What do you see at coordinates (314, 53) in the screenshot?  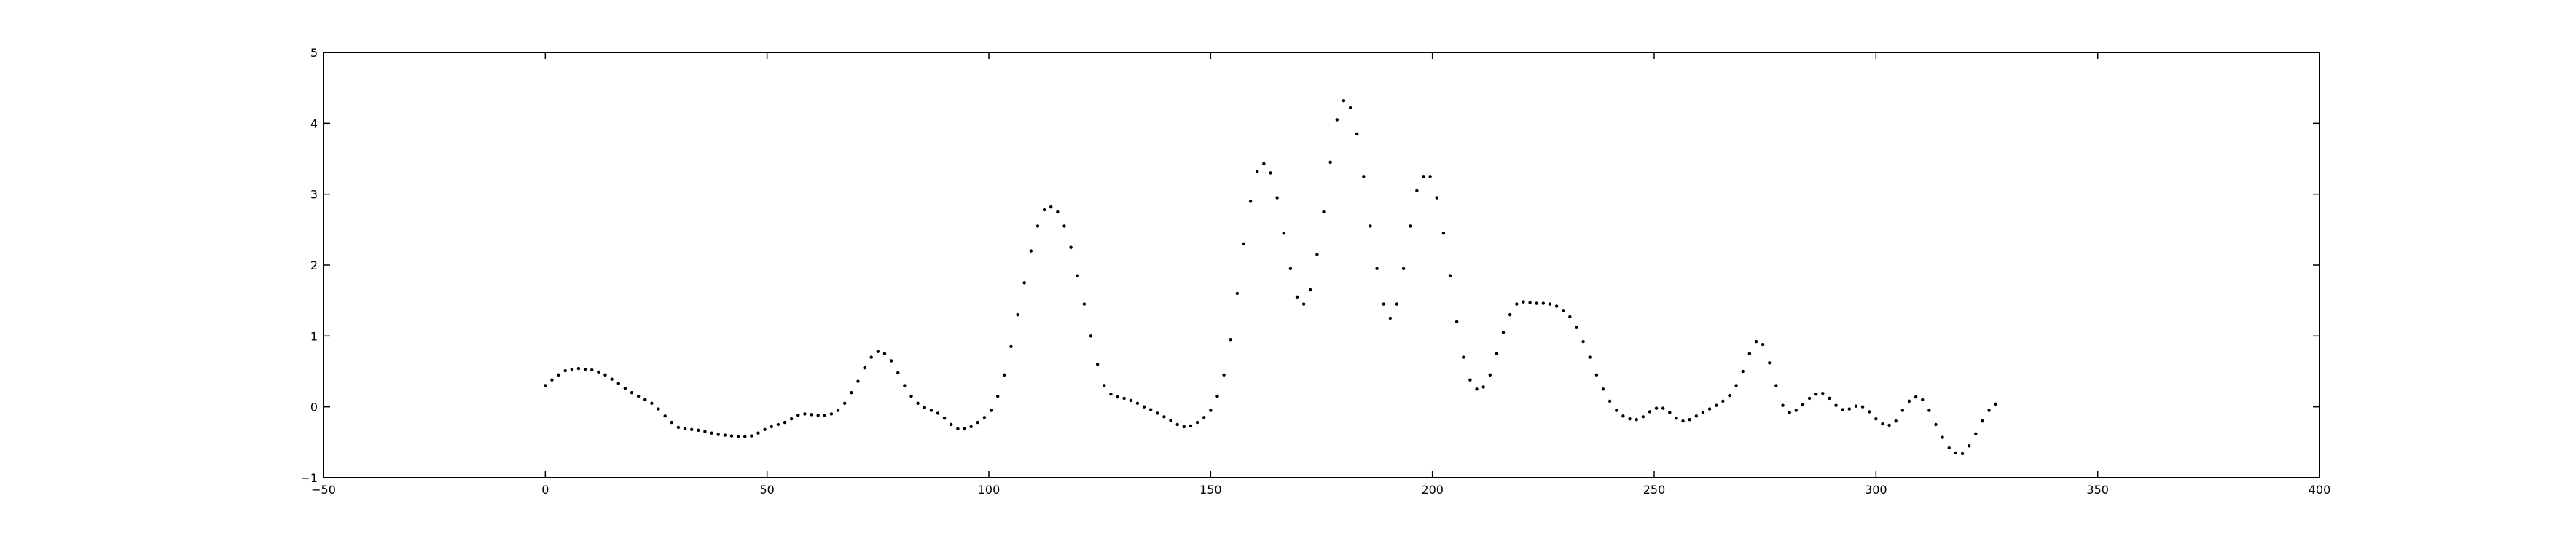 I see `y-tick-label: 5` at bounding box center [314, 53].